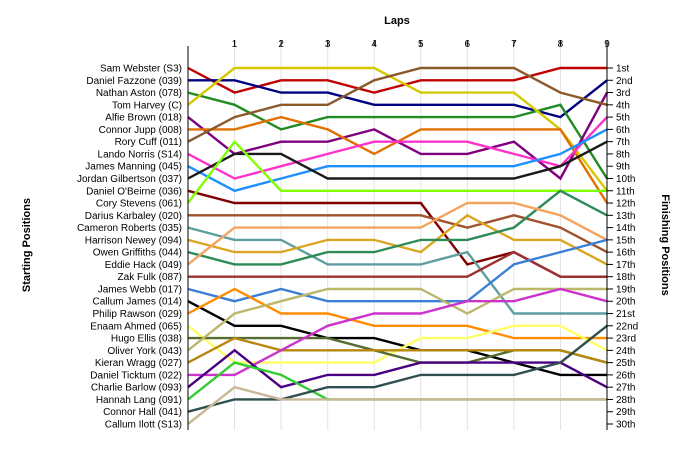  What do you see at coordinates (138, 314) in the screenshot?
I see `driver-label: Philip Rawson (029)` at bounding box center [138, 314].